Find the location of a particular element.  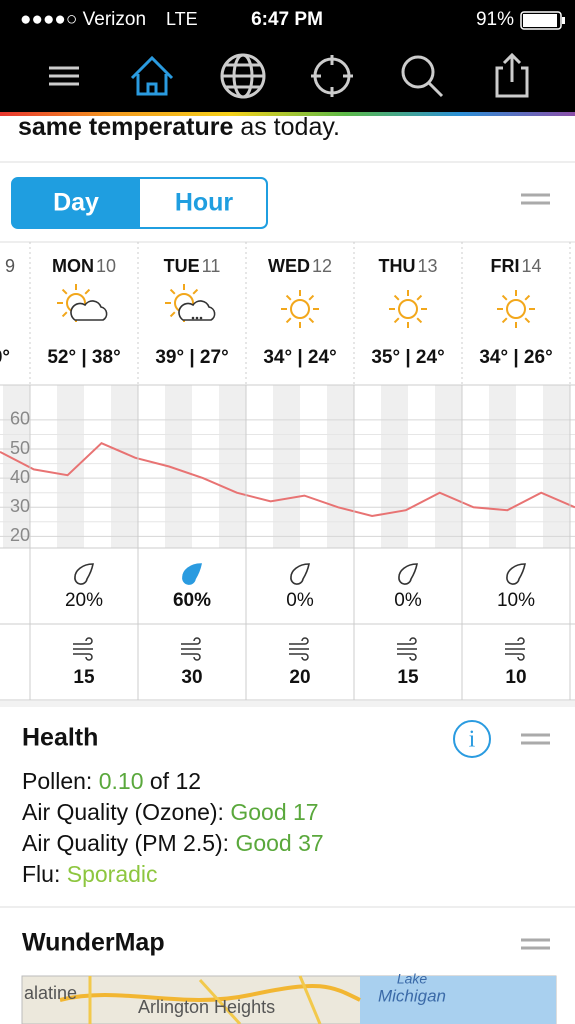

health-label: Air Quality (Ozone): is located at coordinates (126, 812).